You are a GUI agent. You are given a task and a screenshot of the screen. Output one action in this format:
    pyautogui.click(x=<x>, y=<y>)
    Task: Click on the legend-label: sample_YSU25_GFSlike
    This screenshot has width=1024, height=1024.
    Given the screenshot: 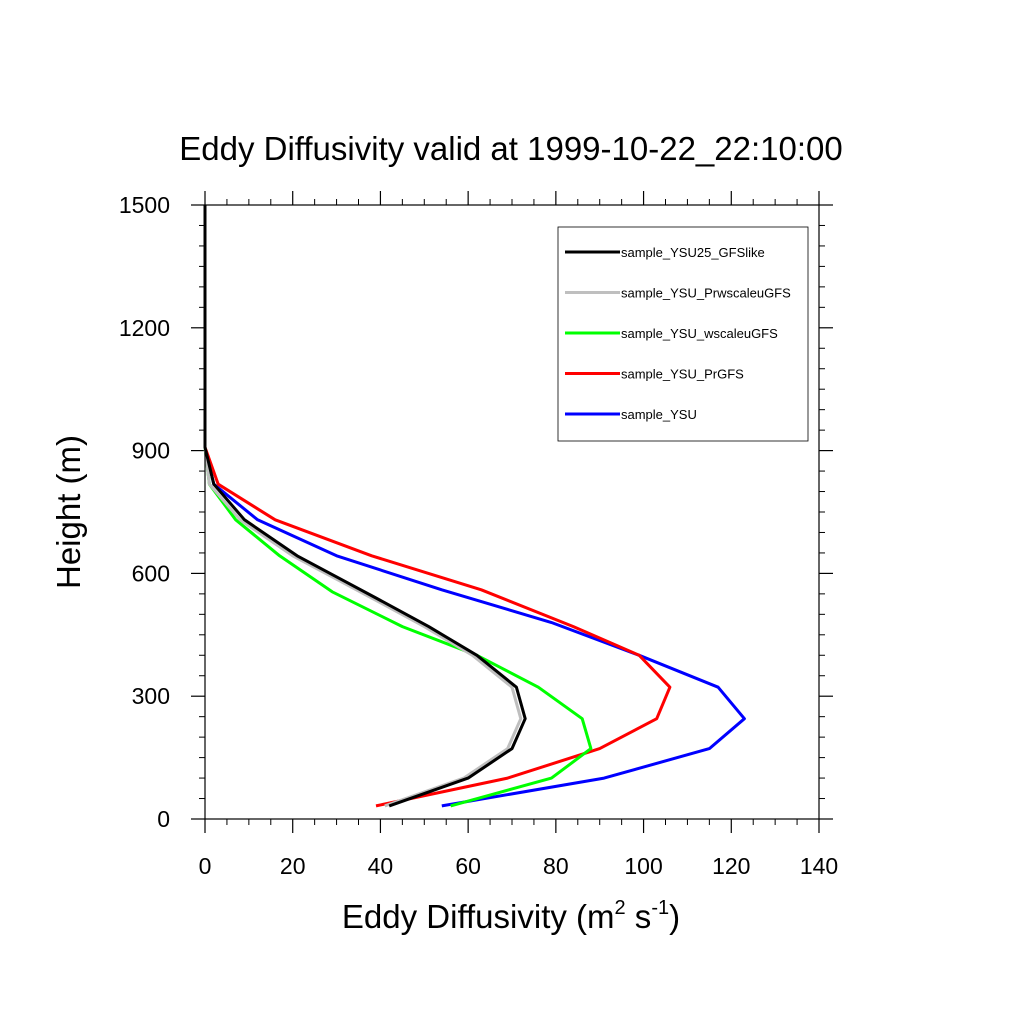 What is the action you would take?
    pyautogui.click(x=693, y=252)
    